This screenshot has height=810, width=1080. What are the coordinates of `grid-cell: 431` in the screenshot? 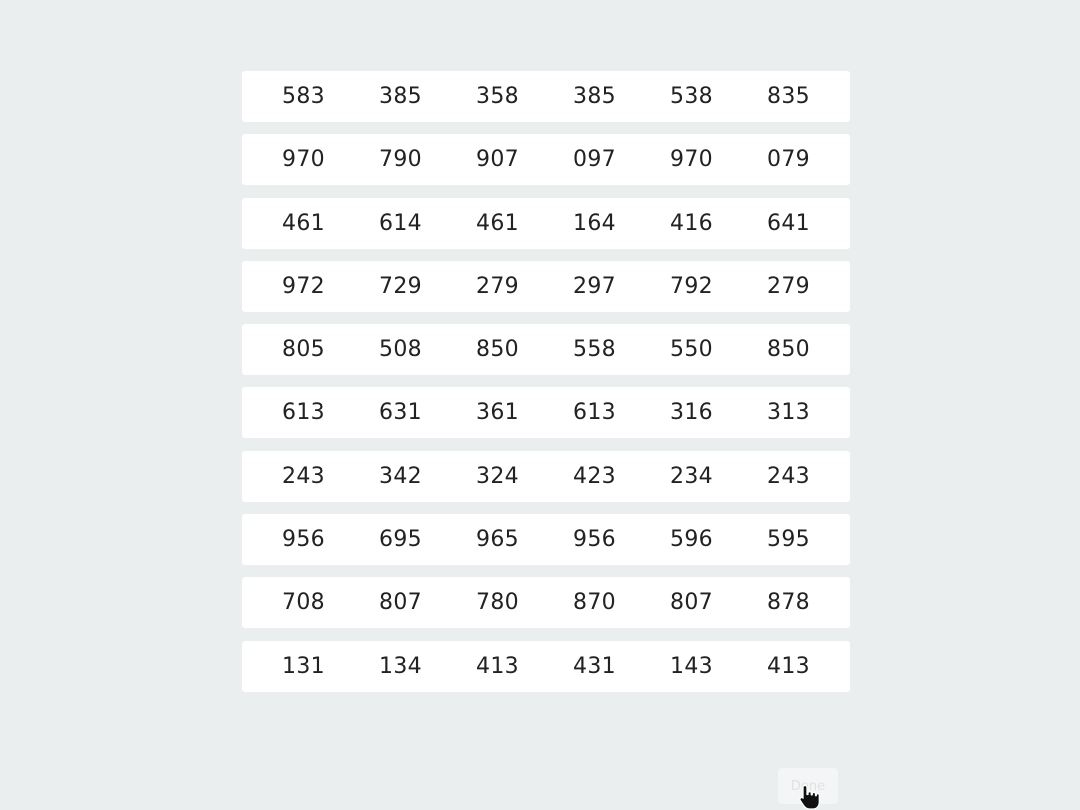 It's located at (594, 666).